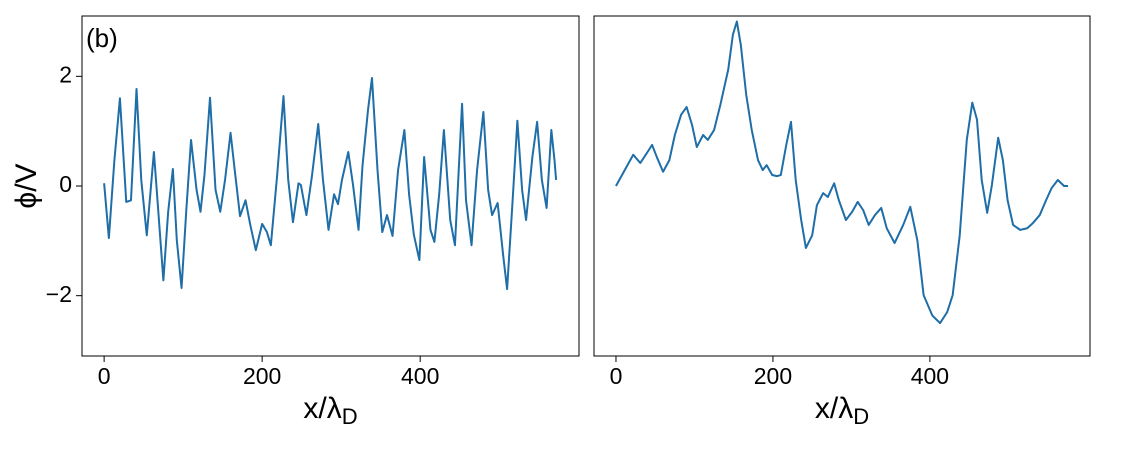  I want to click on y-tick-label: 2, so click(65, 74).